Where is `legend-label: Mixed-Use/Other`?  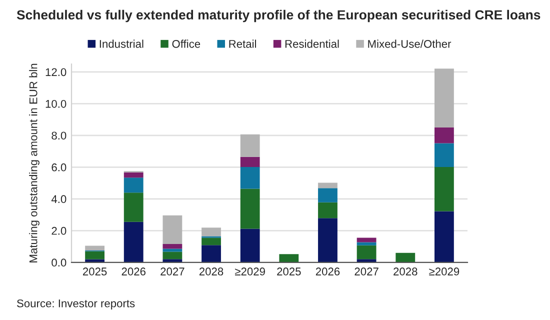 legend-label: Mixed-Use/Other is located at coordinates (410, 44).